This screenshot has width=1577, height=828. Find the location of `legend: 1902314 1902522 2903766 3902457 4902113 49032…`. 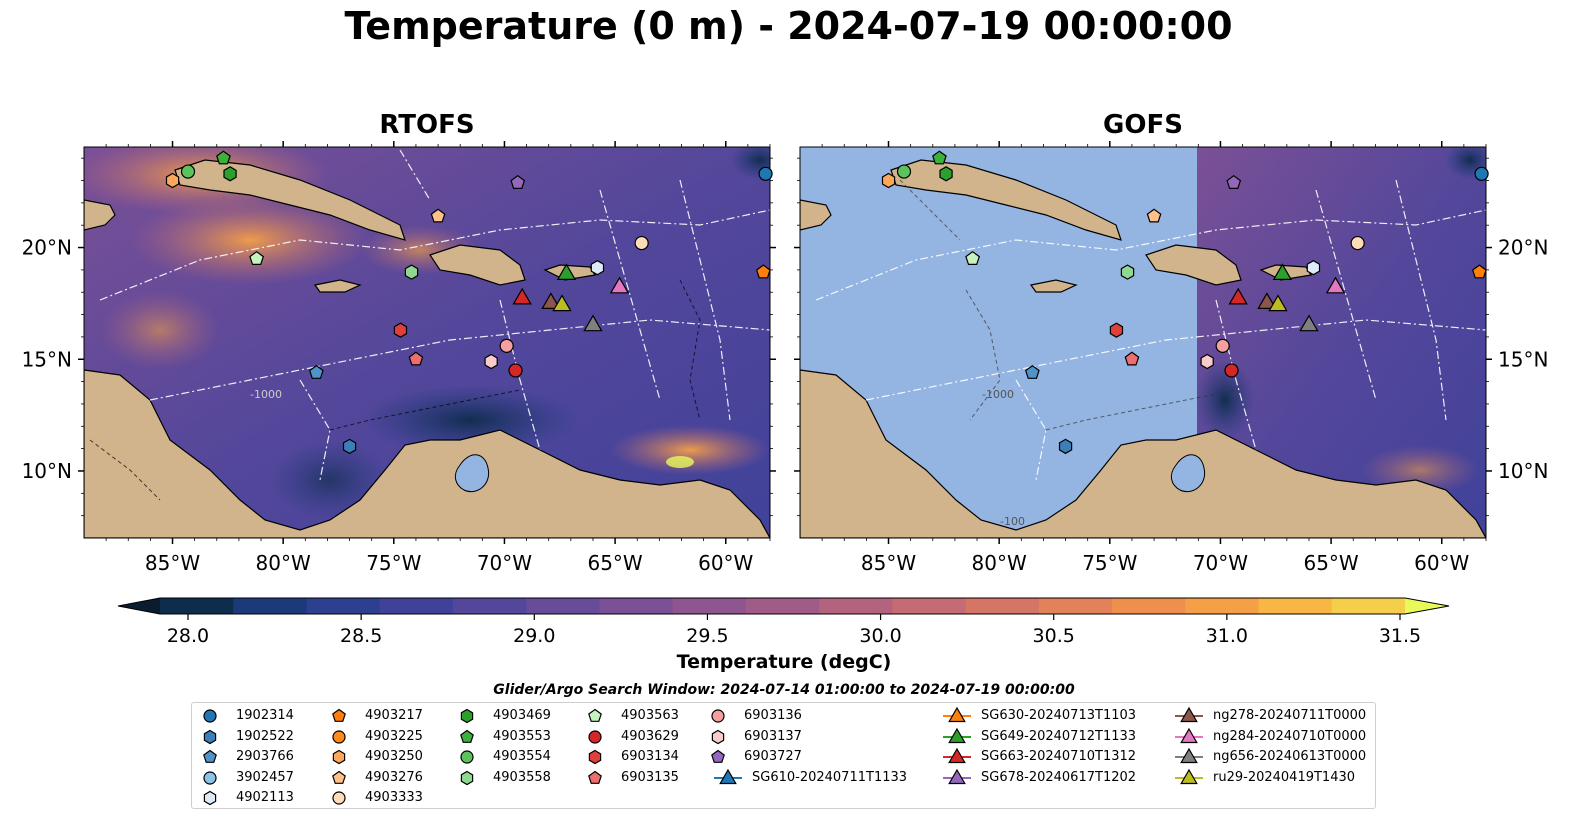

legend: 1902314 1902522 2903766 3902457 4902113 49032… is located at coordinates (783, 755).